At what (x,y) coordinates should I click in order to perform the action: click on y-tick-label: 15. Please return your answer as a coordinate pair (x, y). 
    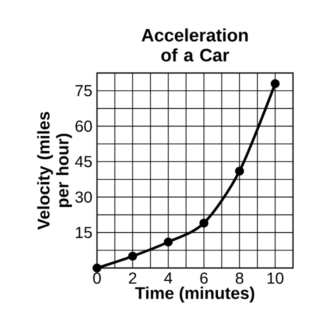
    Looking at the image, I should click on (84, 232).